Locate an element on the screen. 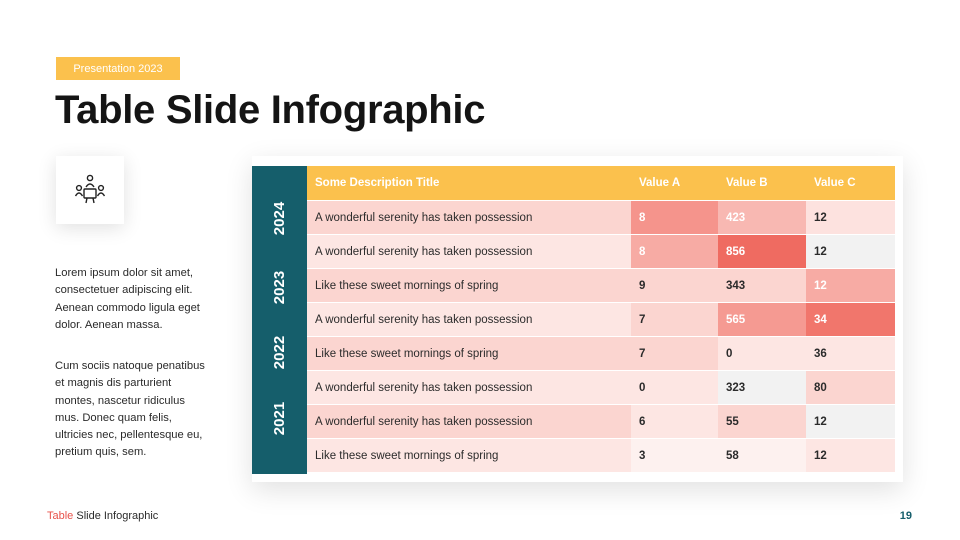 Image resolution: width=960 pixels, height=540 pixels. value-b-cell: 565 is located at coordinates (762, 319).